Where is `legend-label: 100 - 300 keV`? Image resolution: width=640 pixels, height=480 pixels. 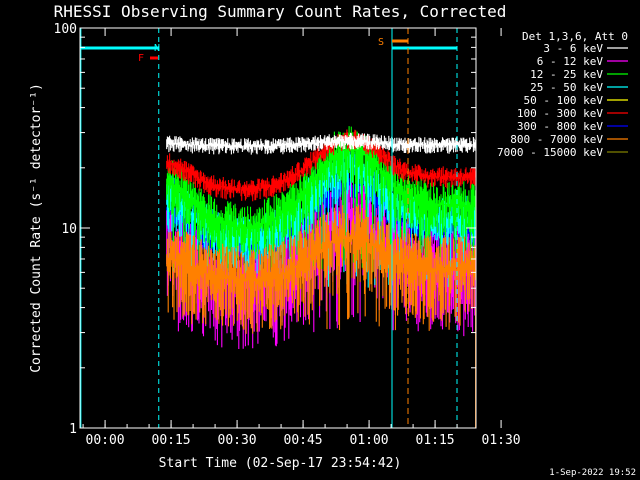
legend-label: 100 - 300 keV is located at coordinates (560, 113).